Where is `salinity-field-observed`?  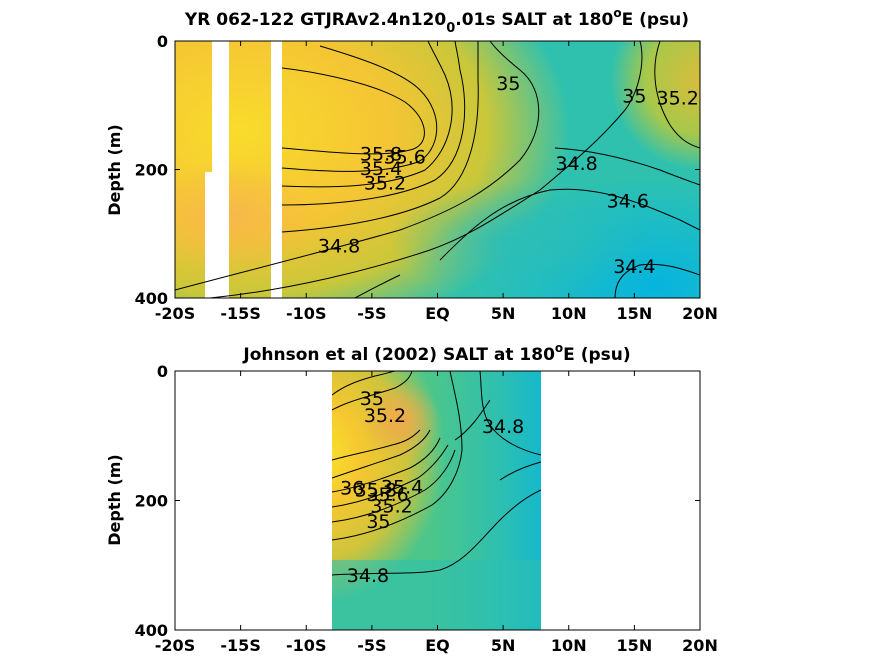
salinity-field-observed is located at coordinates (436, 500).